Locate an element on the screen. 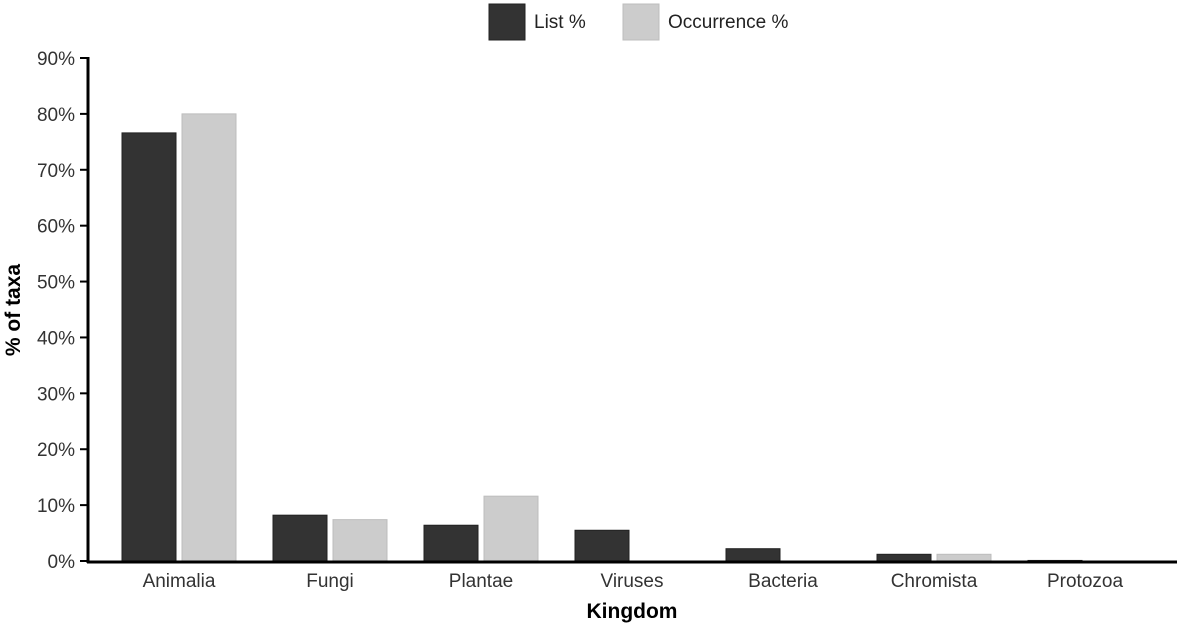  legend-label: List % is located at coordinates (560, 22).